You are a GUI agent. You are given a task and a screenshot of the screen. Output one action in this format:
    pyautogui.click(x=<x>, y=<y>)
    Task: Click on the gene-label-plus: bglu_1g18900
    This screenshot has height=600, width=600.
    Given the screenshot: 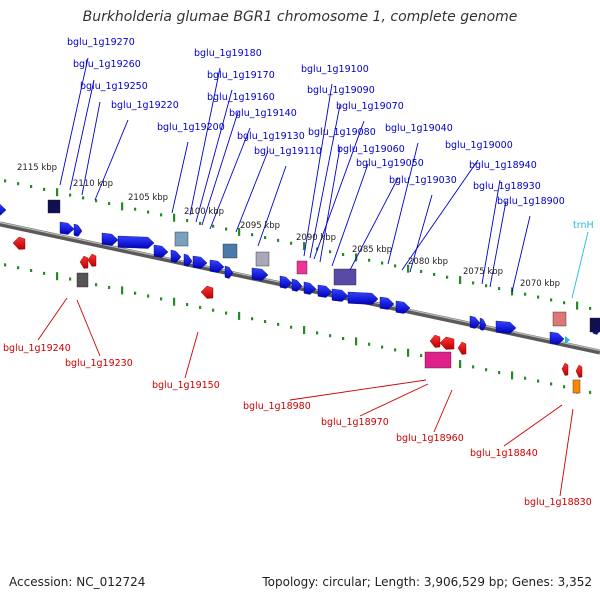 What is the action you would take?
    pyautogui.click(x=531, y=201)
    